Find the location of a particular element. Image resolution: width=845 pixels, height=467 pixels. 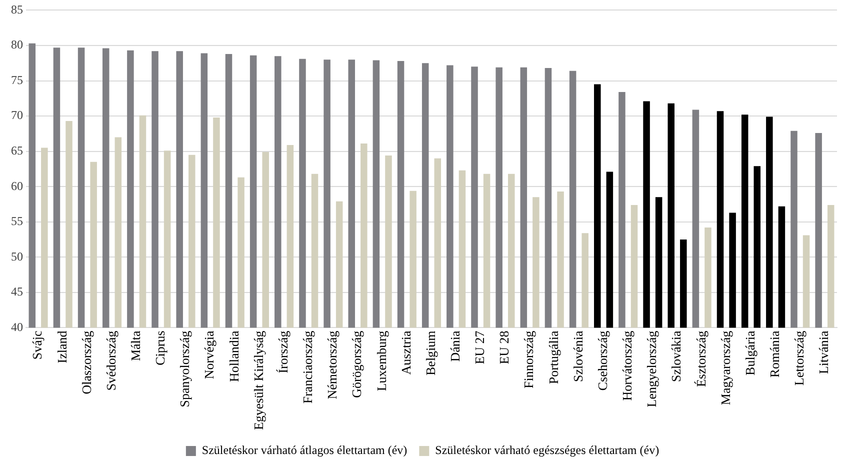

x-tick-label: Szlovénia is located at coordinates (578, 356).